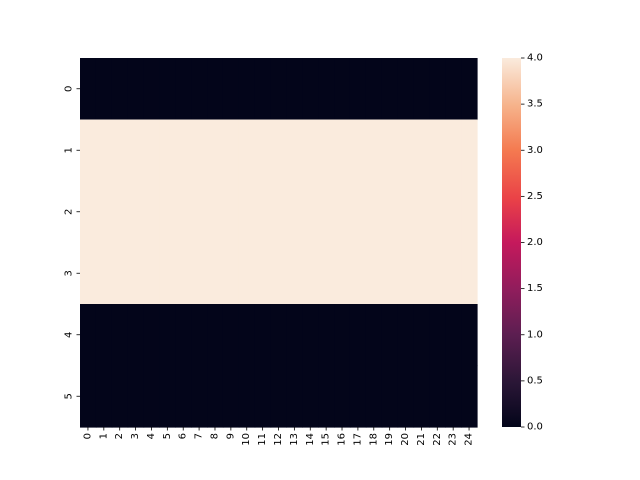  I want to click on x-tick-label: 23, so click(453, 439).